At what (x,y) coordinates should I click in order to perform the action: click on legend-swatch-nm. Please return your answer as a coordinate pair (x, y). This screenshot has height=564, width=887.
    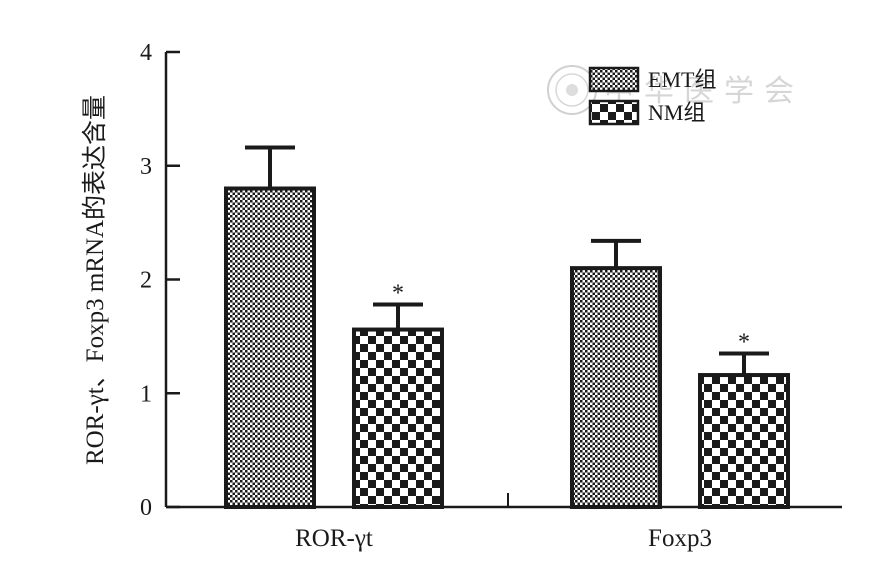
    Looking at the image, I should click on (614, 112).